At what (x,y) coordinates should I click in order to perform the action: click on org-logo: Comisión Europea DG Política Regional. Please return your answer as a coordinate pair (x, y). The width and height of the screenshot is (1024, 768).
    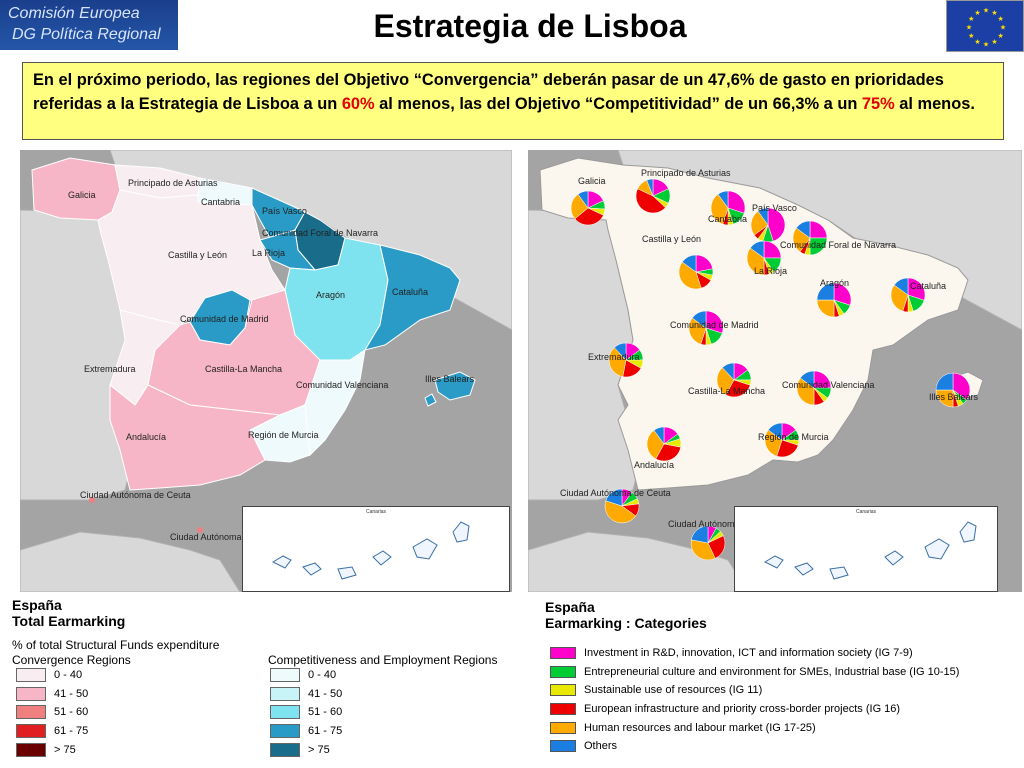
    Looking at the image, I should click on (89, 25).